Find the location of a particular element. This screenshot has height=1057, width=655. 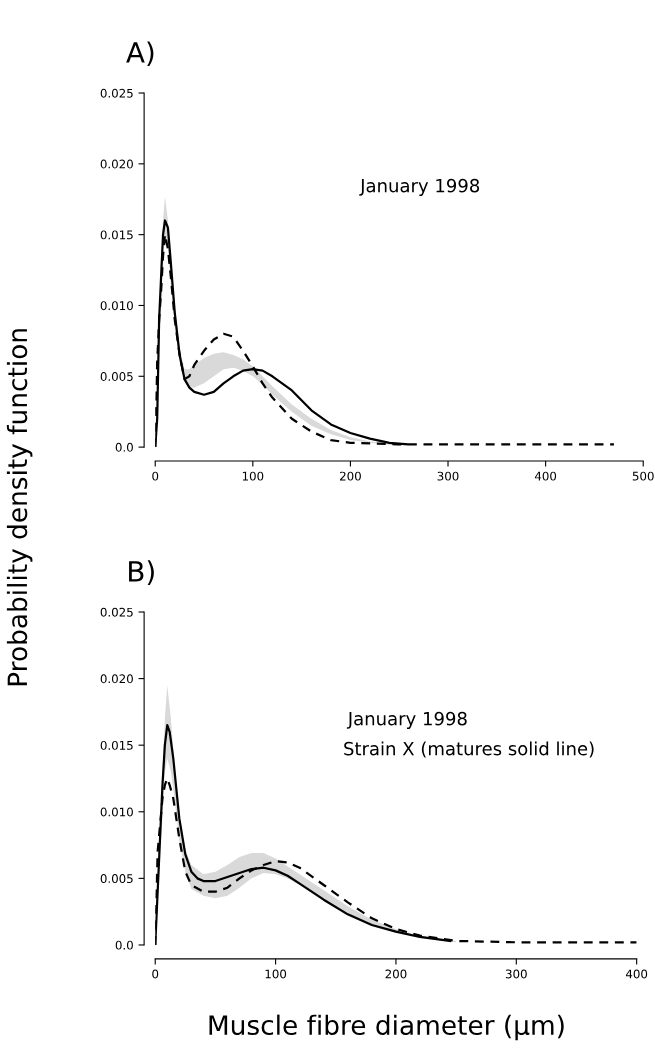

chart-title: B) is located at coordinates (141, 573).